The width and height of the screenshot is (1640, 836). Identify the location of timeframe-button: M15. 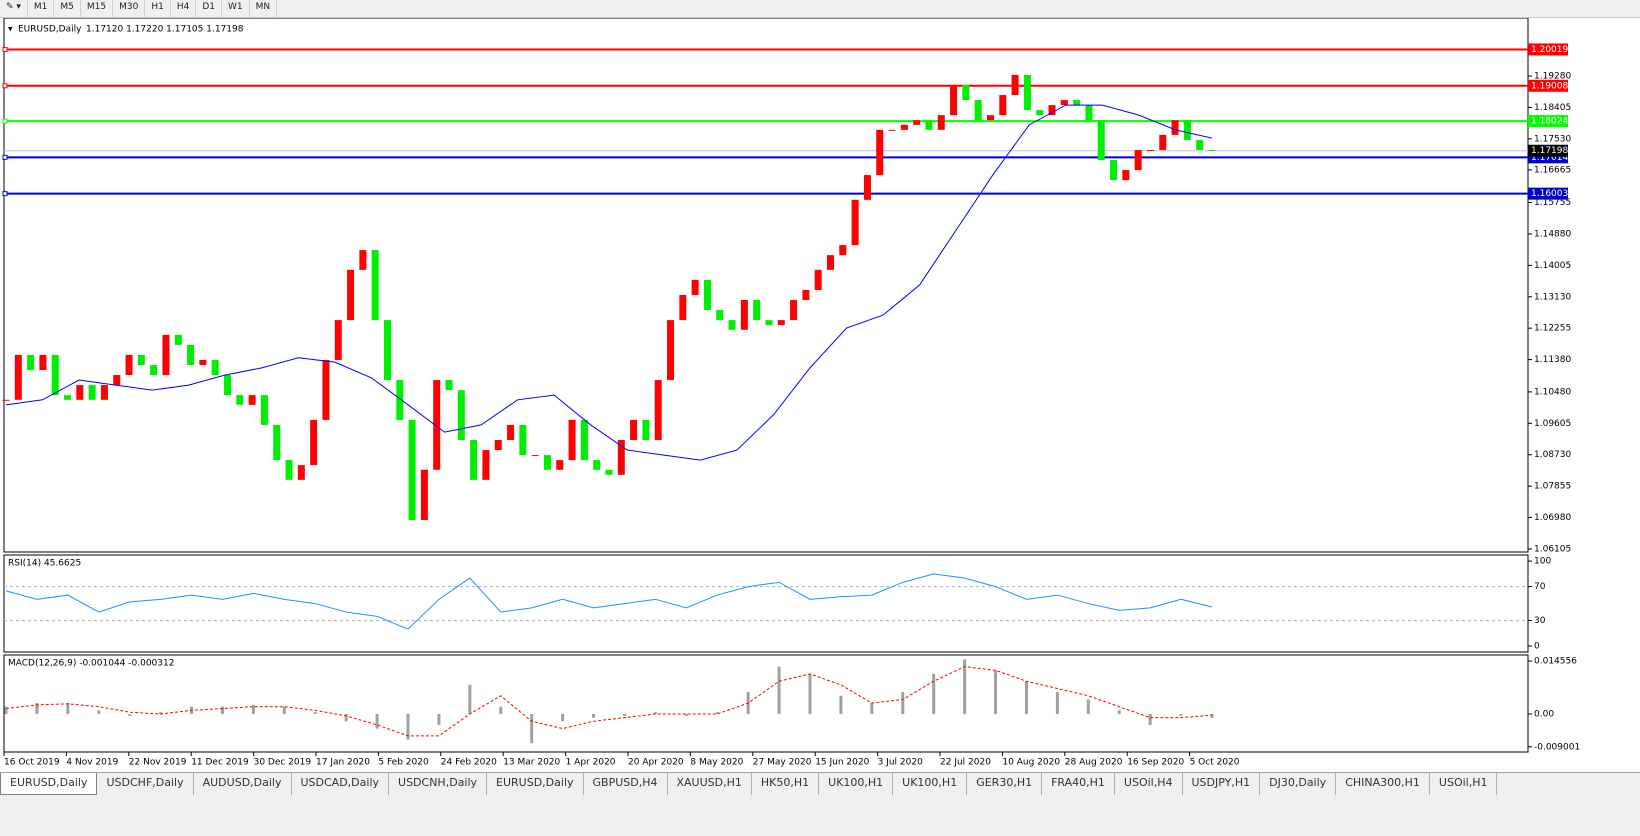
(97, 8).